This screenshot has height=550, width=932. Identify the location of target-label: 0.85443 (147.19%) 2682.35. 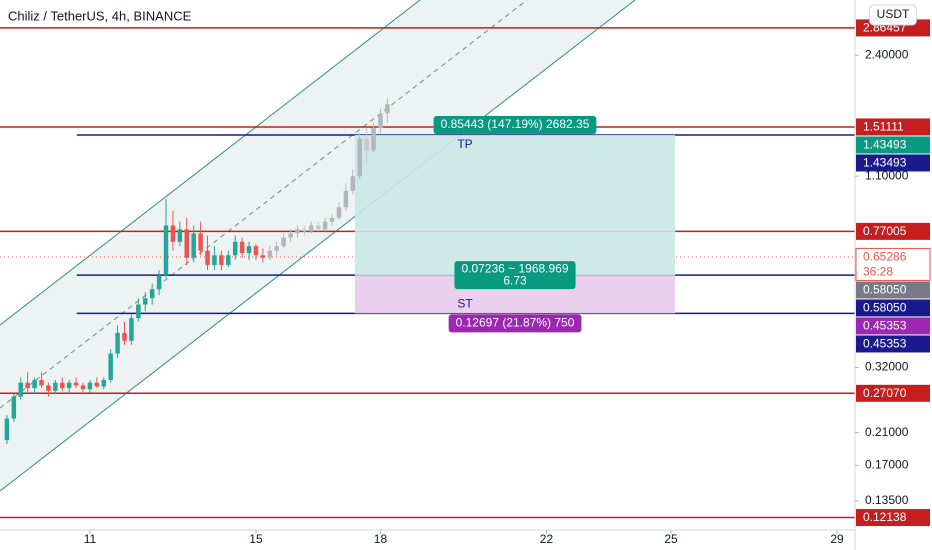
(515, 124).